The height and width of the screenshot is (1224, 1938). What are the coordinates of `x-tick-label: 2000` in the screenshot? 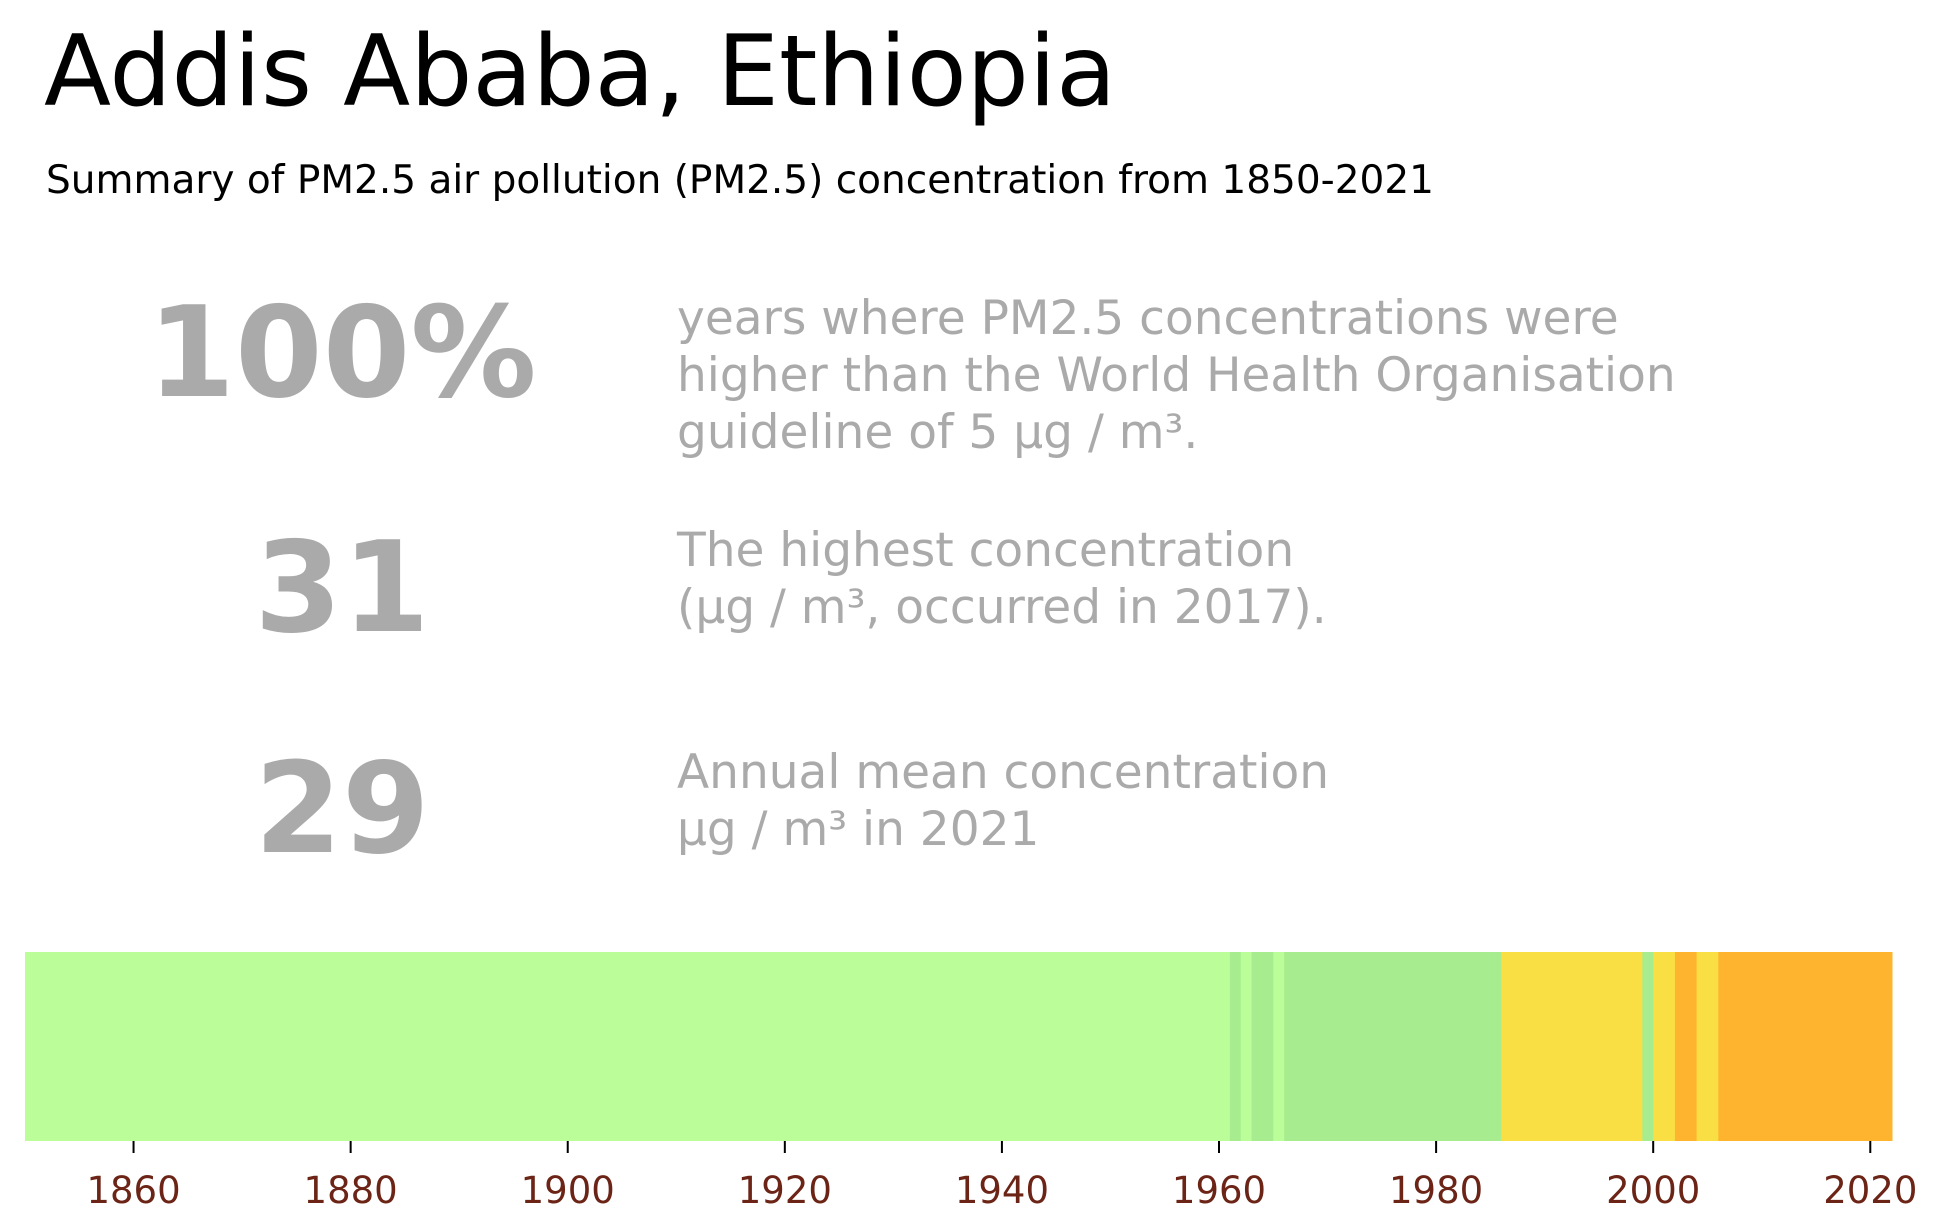 It's located at (1653, 1190).